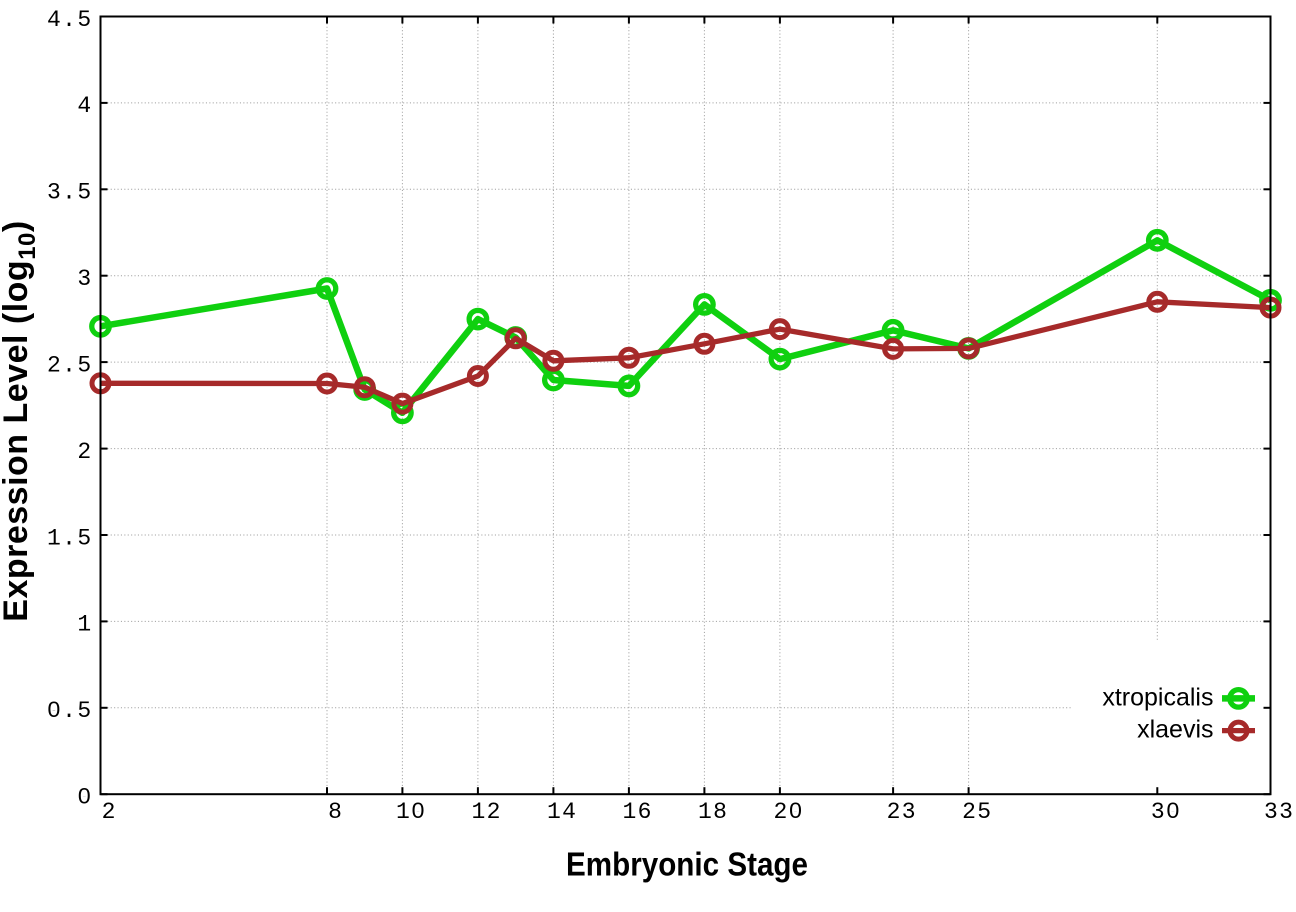 This screenshot has height=912, width=1296. I want to click on svg-text: 16, so click(637, 812).